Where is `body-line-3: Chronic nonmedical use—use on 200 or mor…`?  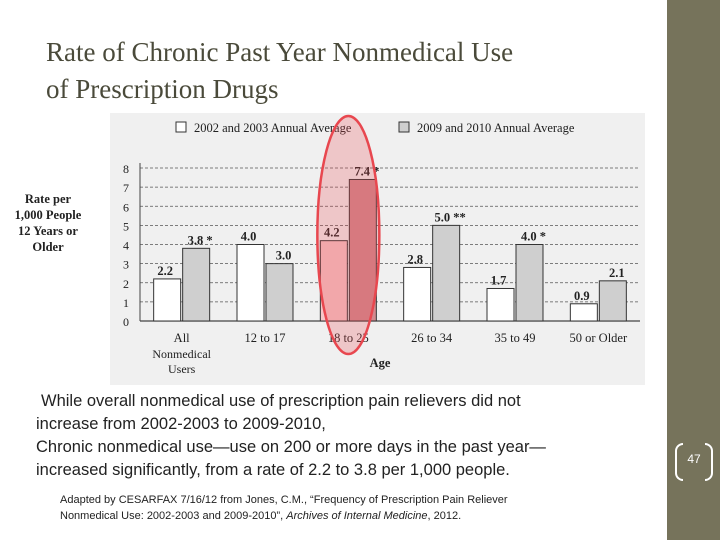 body-line-3: Chronic nonmedical use—use on 200 or mor… is located at coordinates (291, 447).